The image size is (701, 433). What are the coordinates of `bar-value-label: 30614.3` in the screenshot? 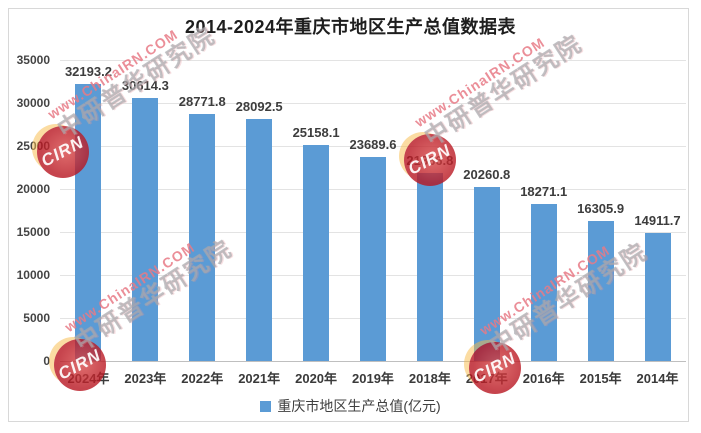 It's located at (145, 85).